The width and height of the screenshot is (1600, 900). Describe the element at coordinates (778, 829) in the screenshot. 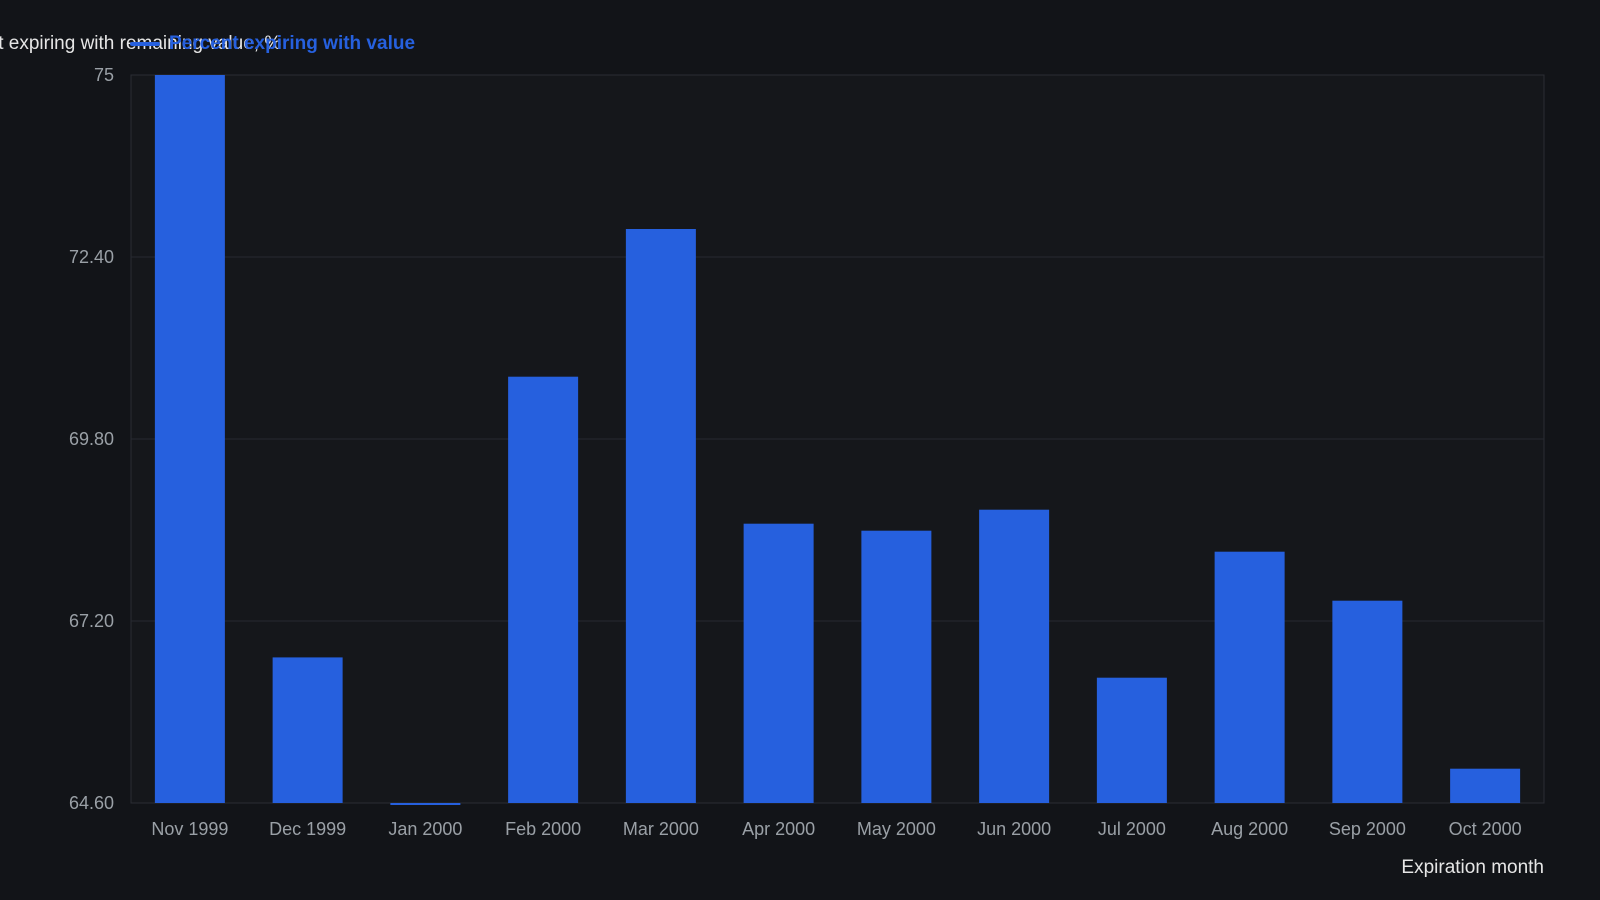

I see `x-tick-label: Apr 2000` at that location.